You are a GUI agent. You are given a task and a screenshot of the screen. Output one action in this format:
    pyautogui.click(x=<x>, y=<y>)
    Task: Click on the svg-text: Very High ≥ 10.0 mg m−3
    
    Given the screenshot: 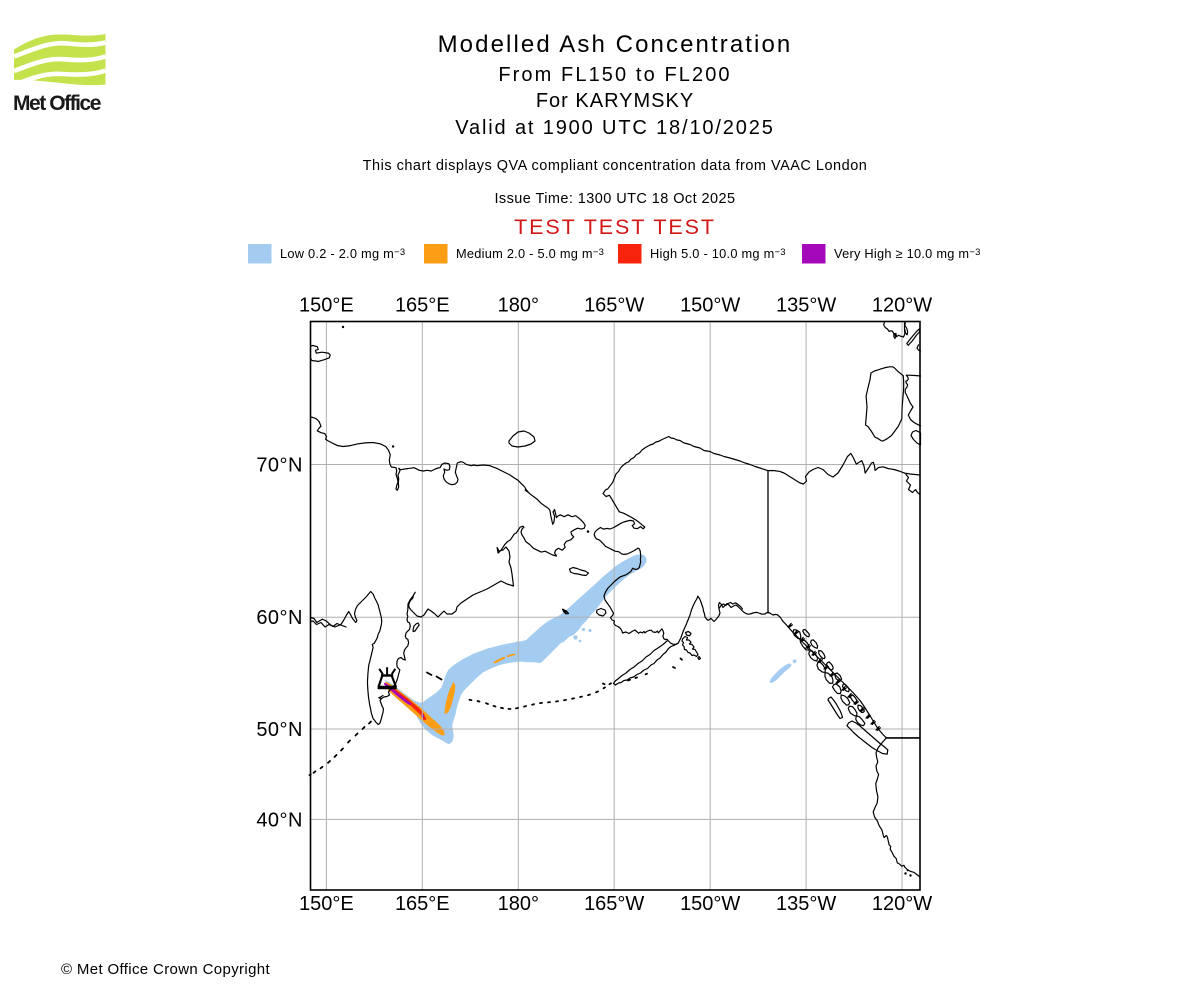 What is the action you would take?
    pyautogui.click(x=907, y=253)
    